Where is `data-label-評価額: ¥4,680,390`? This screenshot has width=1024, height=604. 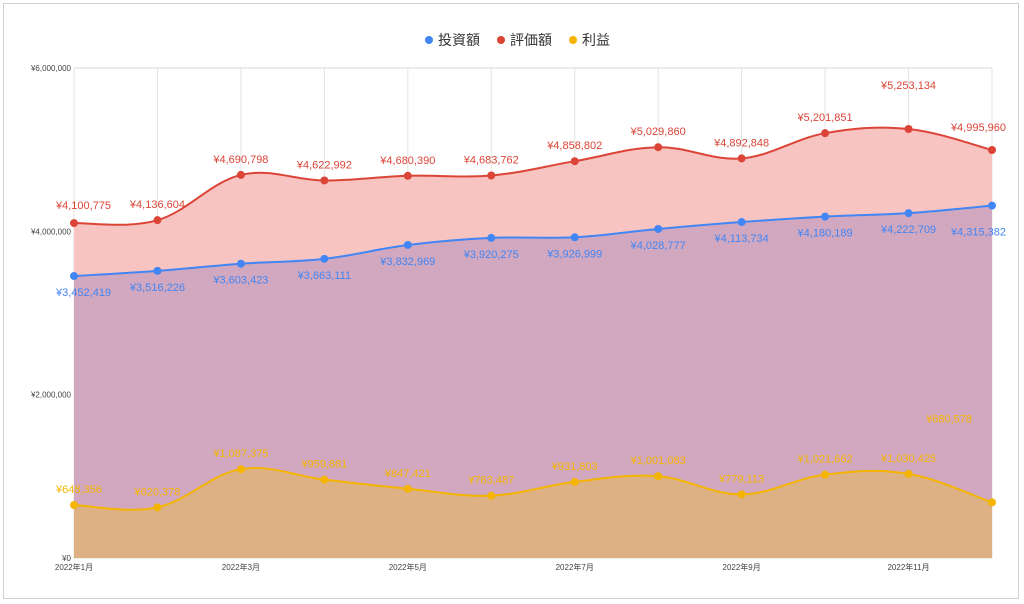 data-label-評価額: ¥4,680,390 is located at coordinates (407, 161).